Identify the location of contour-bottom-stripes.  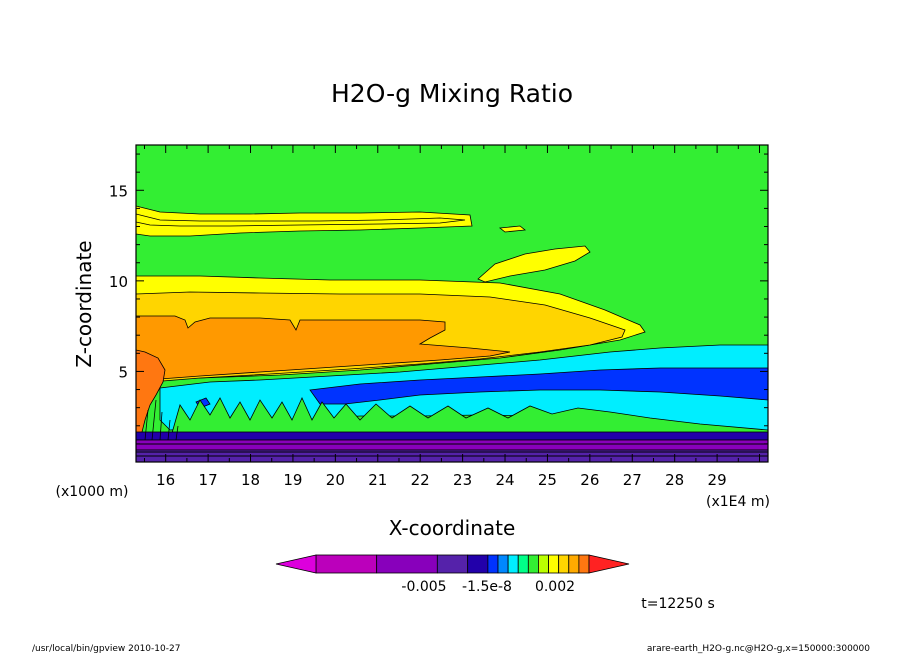
(452, 450).